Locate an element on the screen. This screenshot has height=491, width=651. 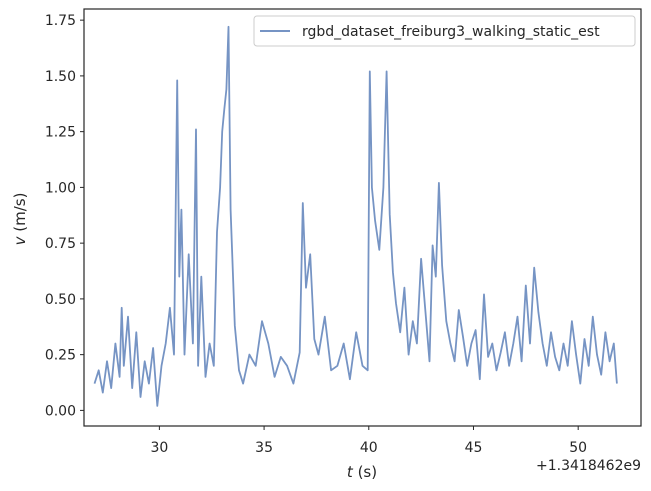
x-tick-label: 30 is located at coordinates (159, 448).